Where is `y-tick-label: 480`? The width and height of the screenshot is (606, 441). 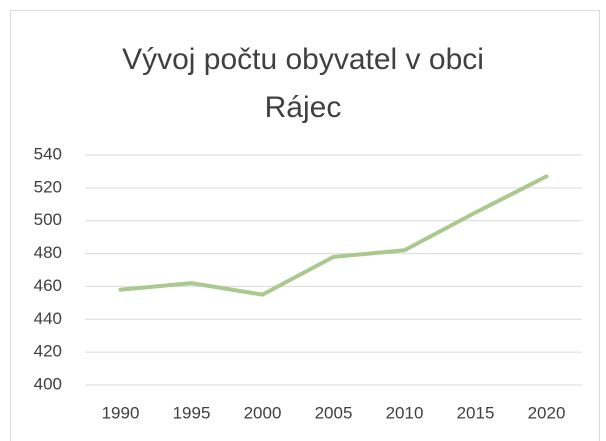
y-tick-label: 480 is located at coordinates (48, 252).